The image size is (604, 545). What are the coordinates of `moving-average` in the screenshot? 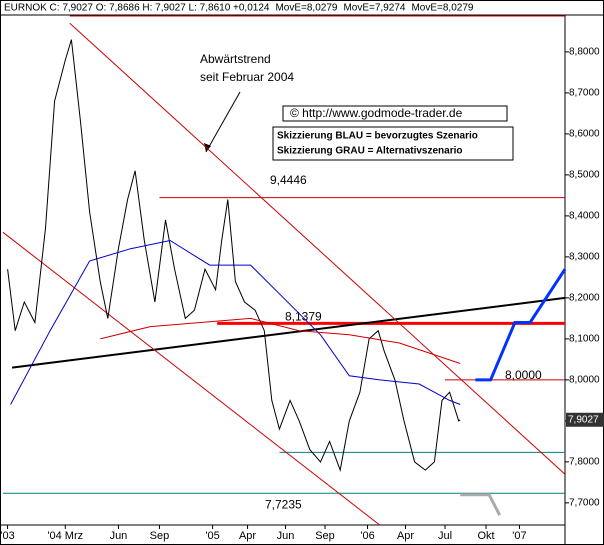 It's located at (280, 340).